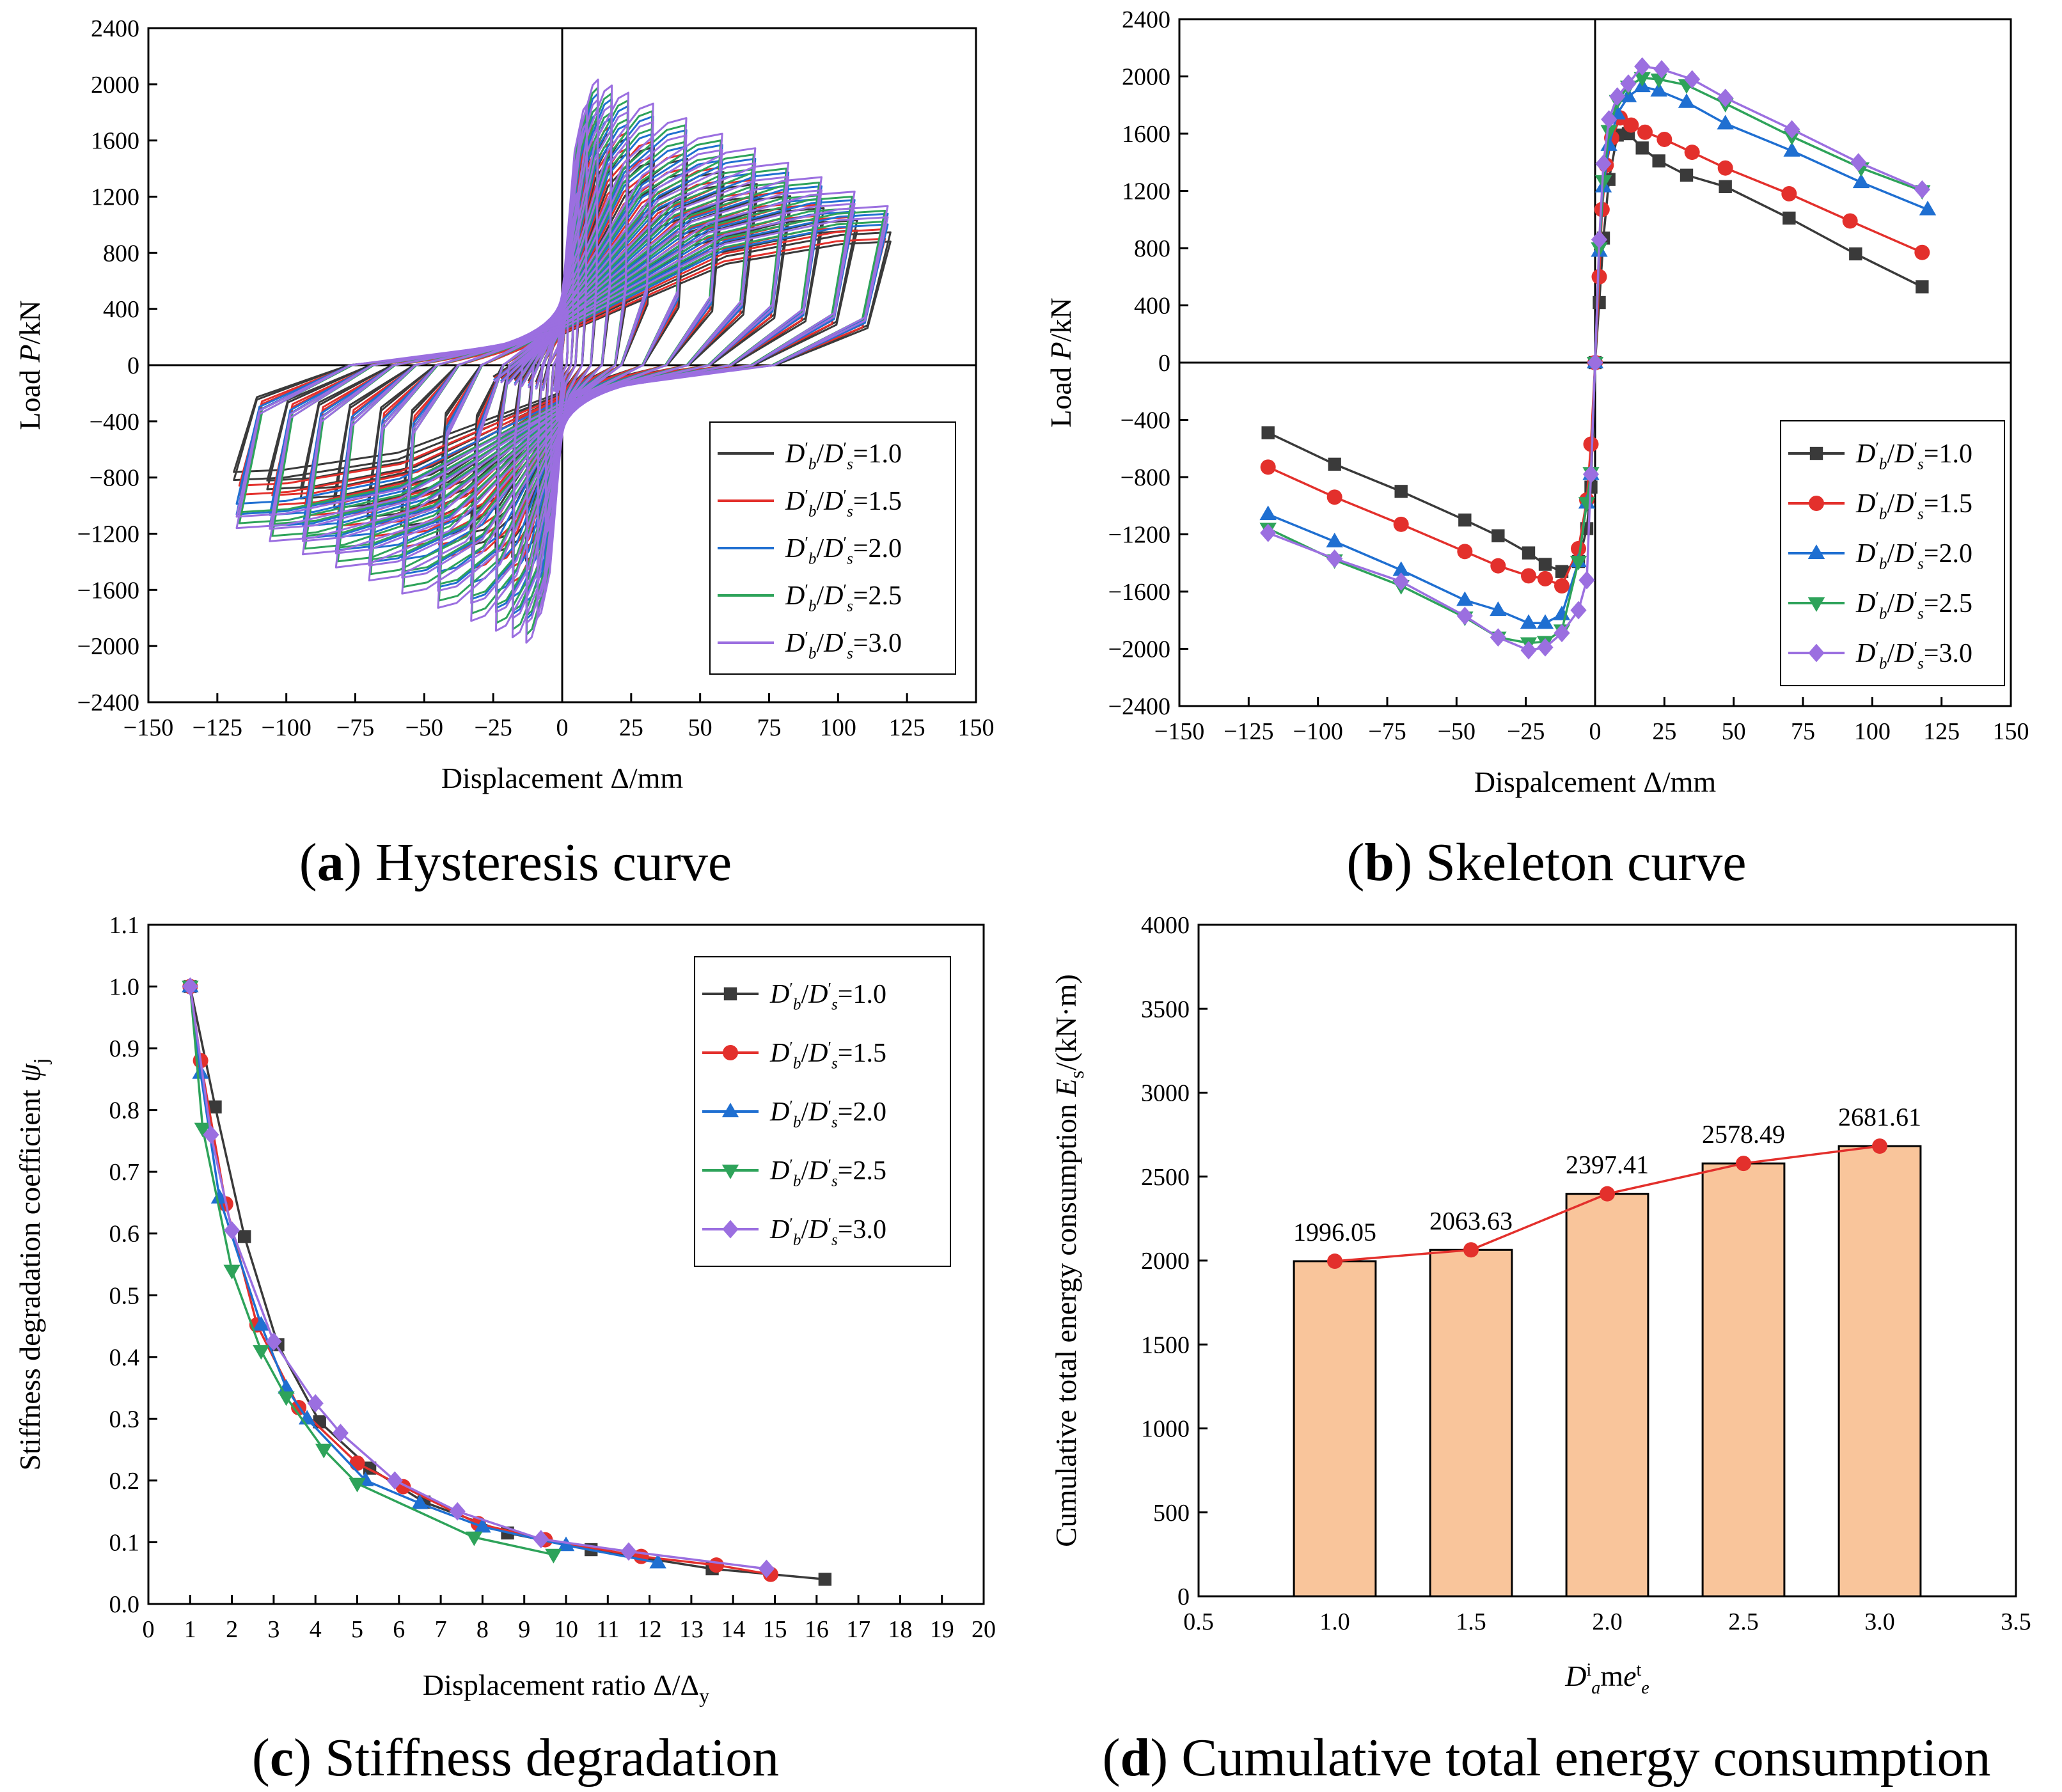  I want to click on y-axis-title: Load P/kN, so click(29, 365).